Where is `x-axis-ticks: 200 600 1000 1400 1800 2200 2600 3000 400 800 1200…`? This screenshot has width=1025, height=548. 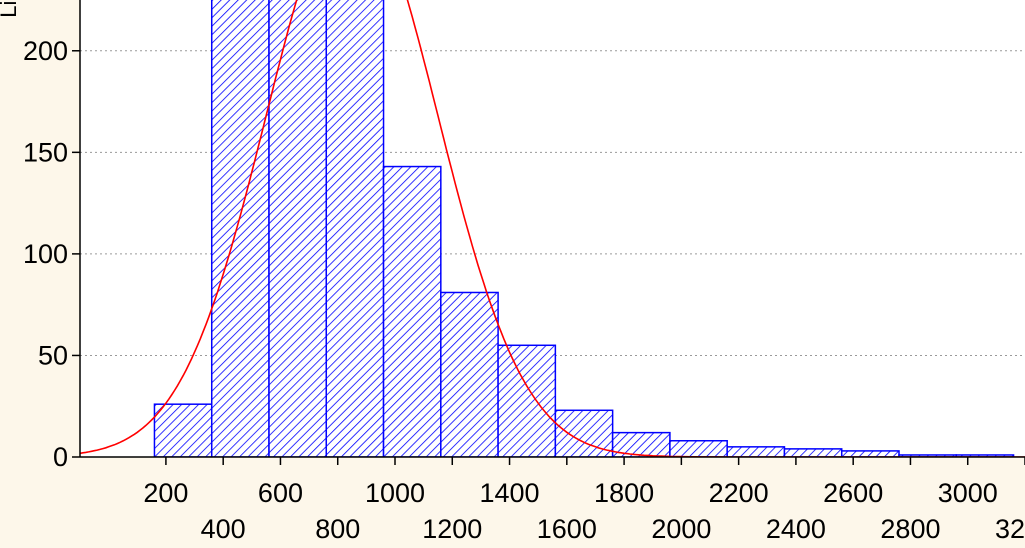 x-axis-ticks: 200 600 1000 1400 1800 2200 2600 3000 400 800 1200… is located at coordinates (584, 500).